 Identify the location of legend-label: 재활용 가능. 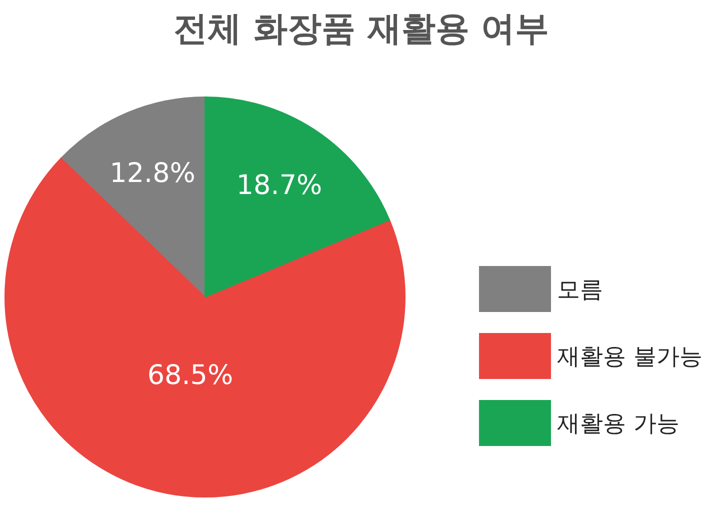
(618, 424).